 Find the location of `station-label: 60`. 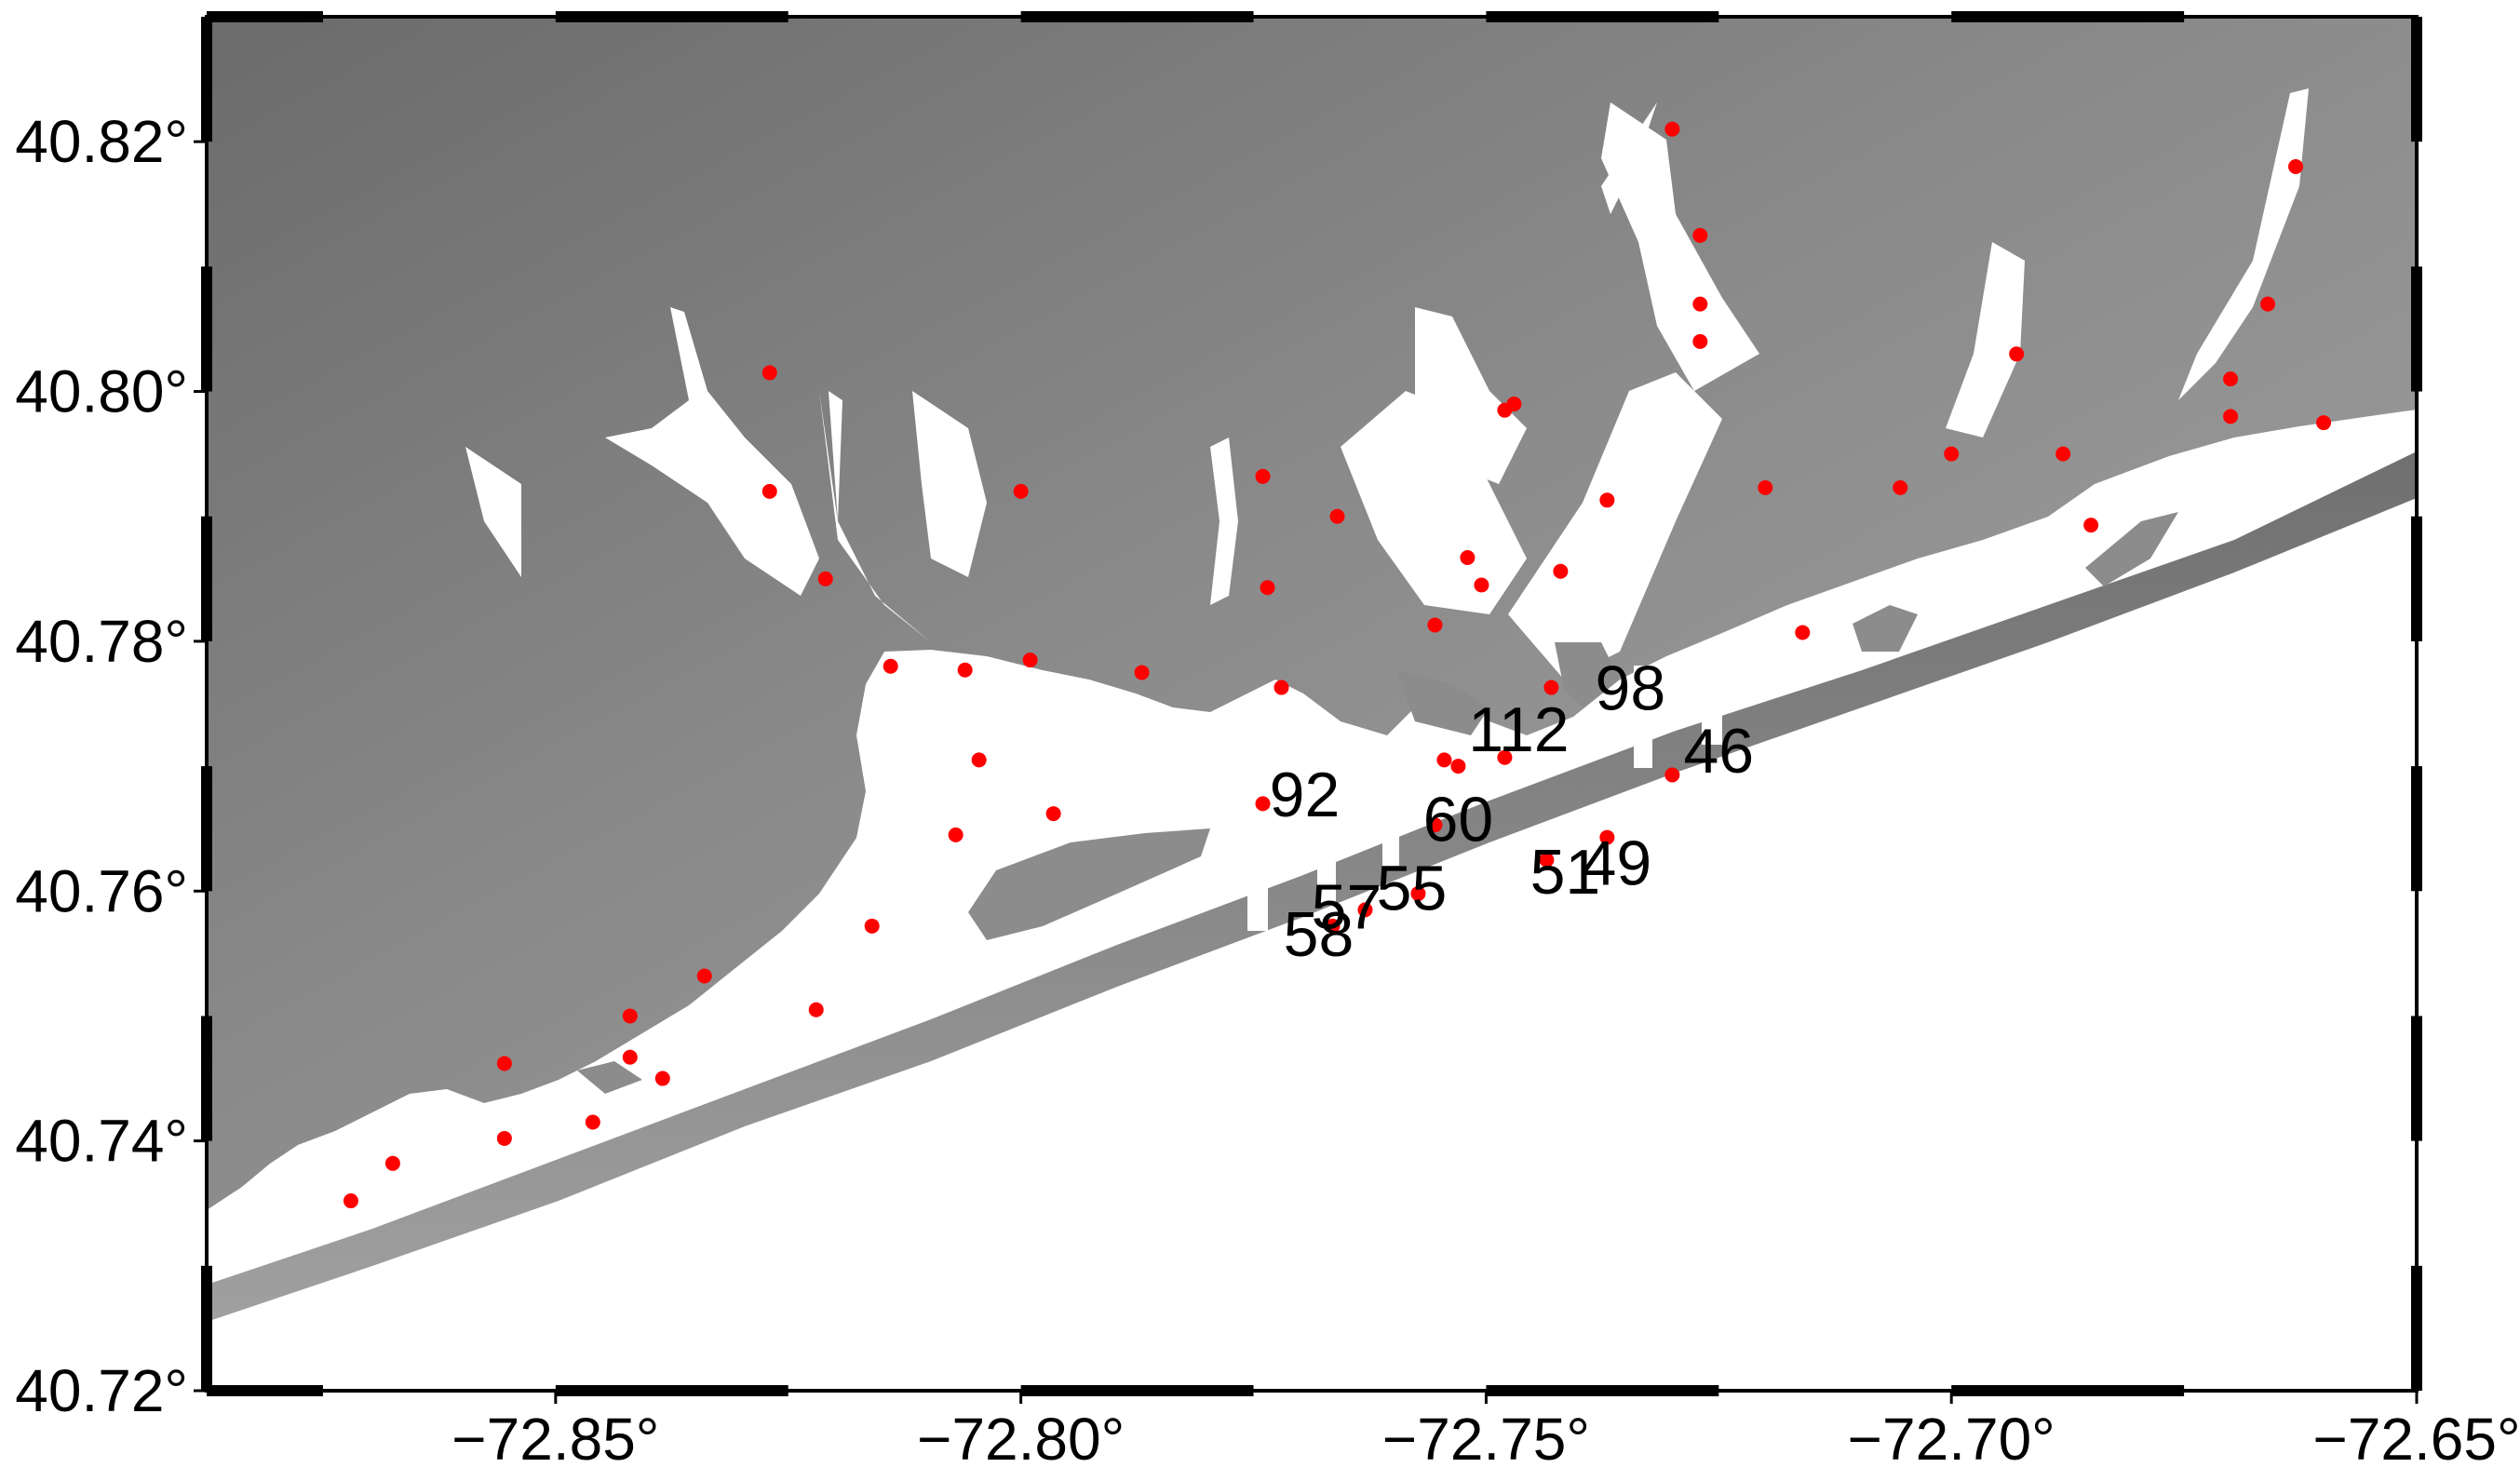

station-label: 60 is located at coordinates (1458, 820).